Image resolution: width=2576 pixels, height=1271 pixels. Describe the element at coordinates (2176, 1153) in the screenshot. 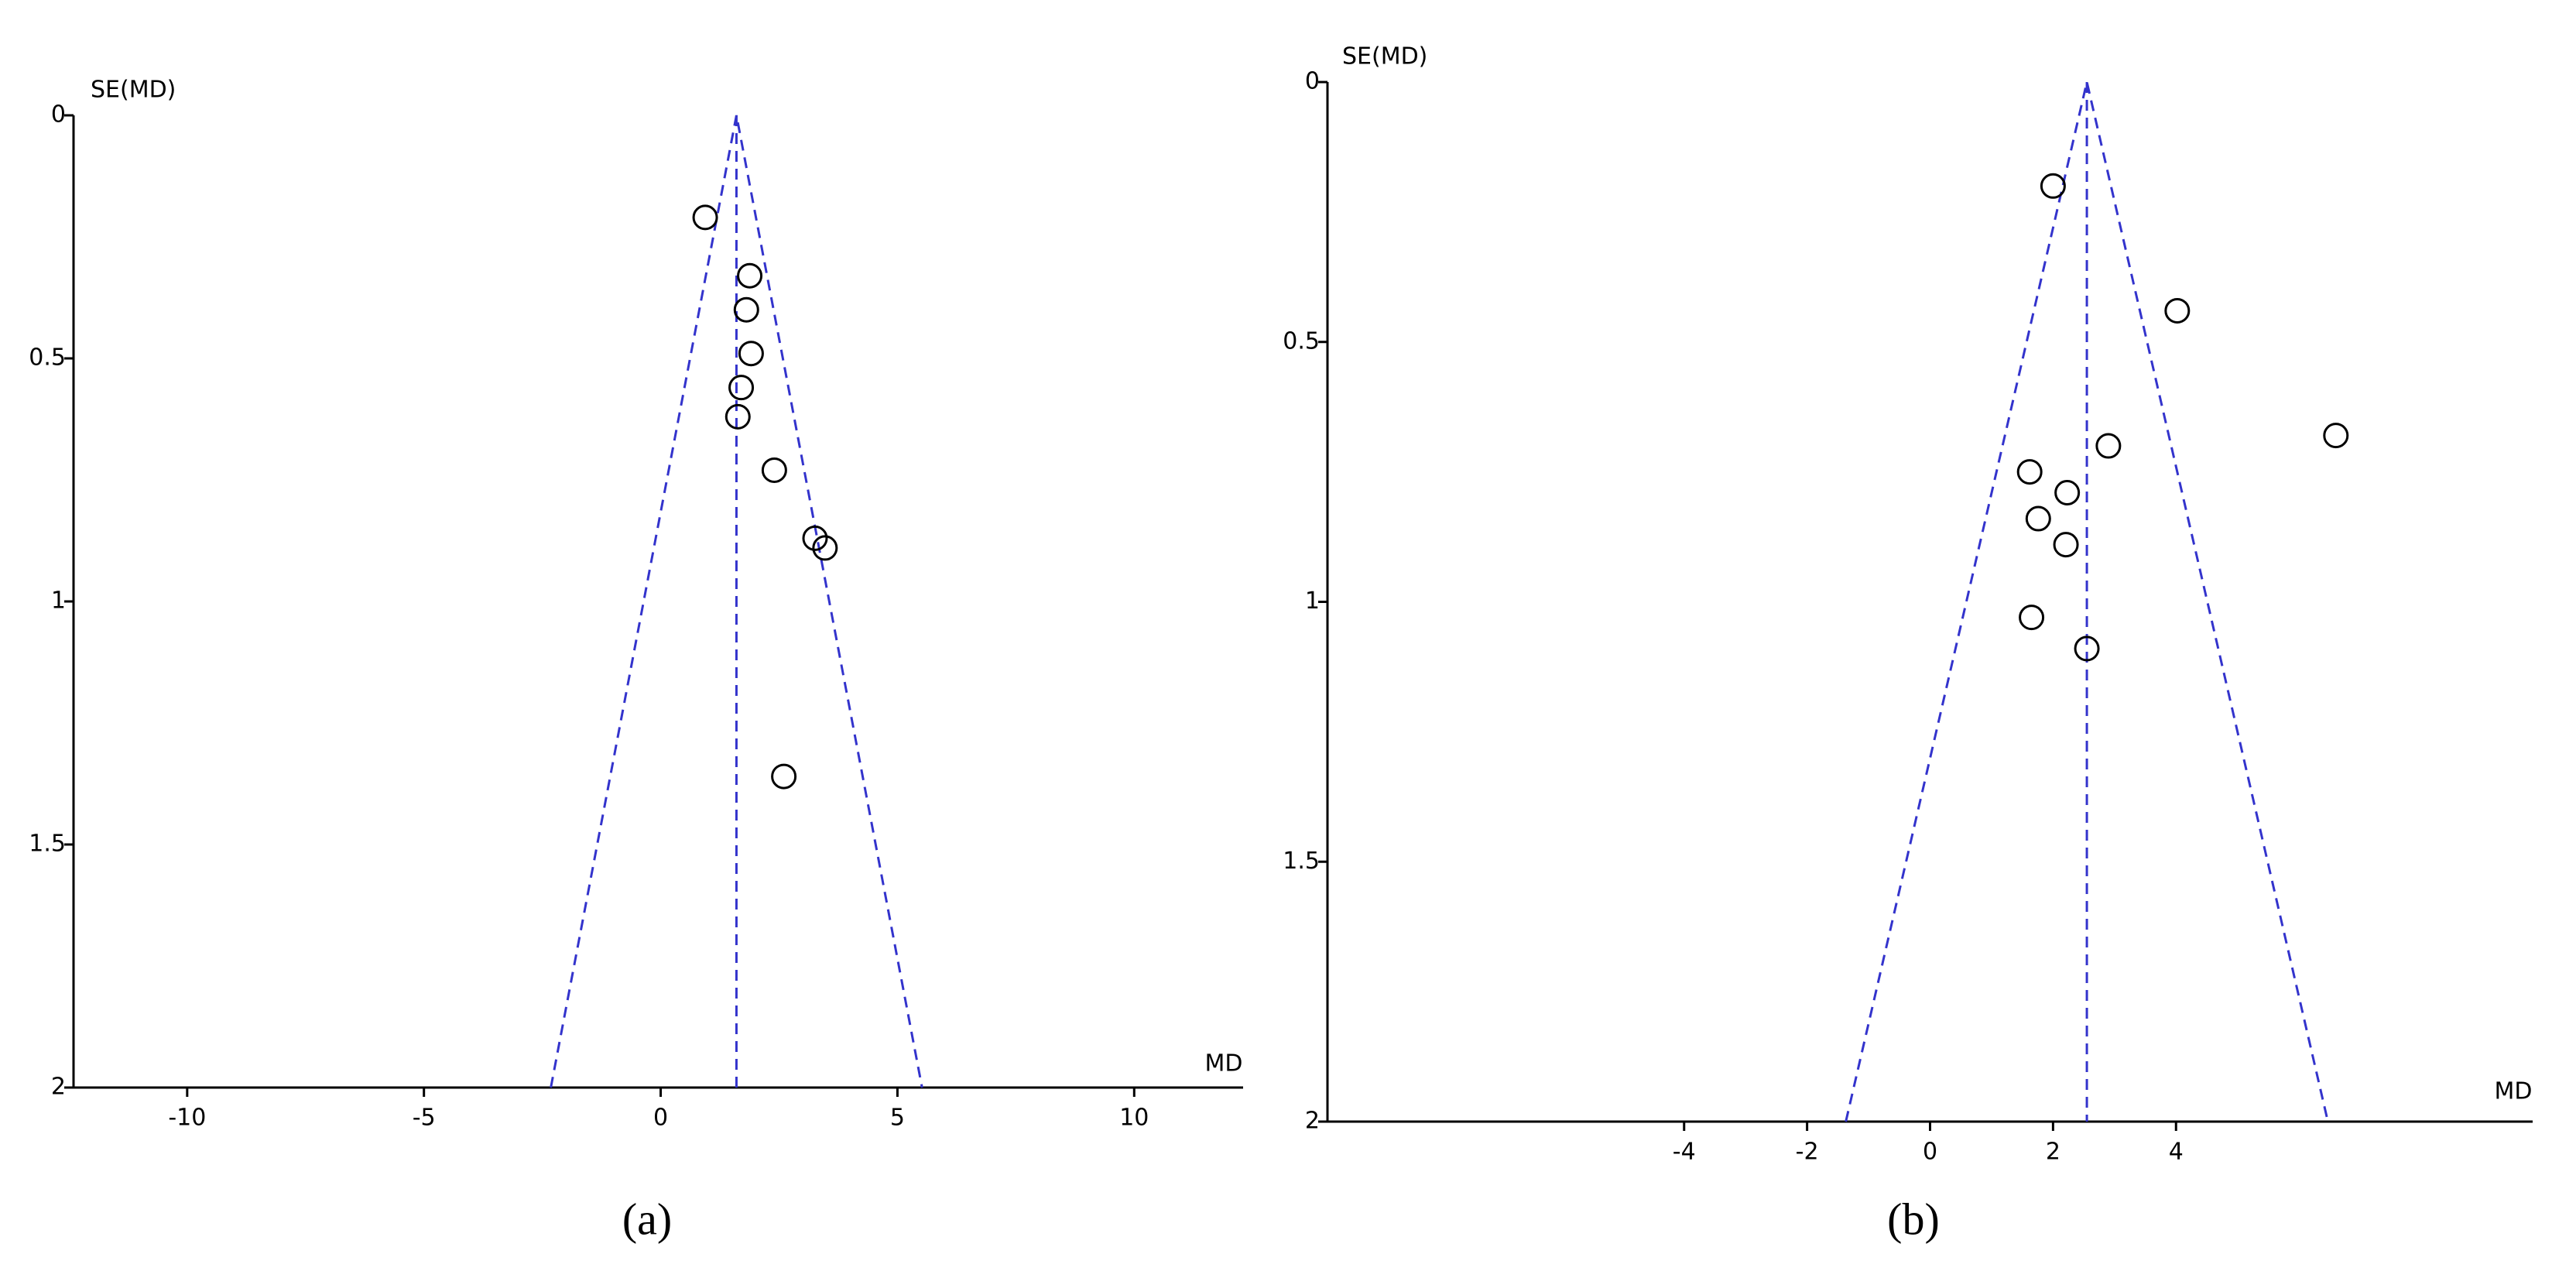

I see `x-tick-label: 4` at that location.